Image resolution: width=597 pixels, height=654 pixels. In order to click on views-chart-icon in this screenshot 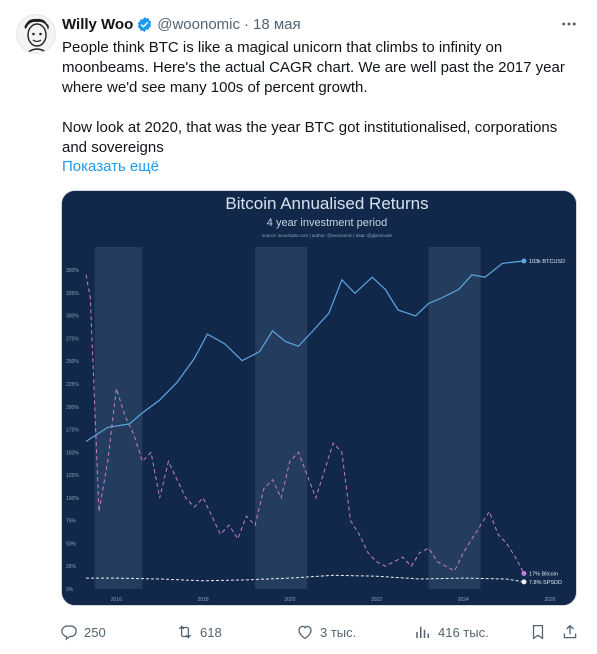, I will do `click(422, 632)`.